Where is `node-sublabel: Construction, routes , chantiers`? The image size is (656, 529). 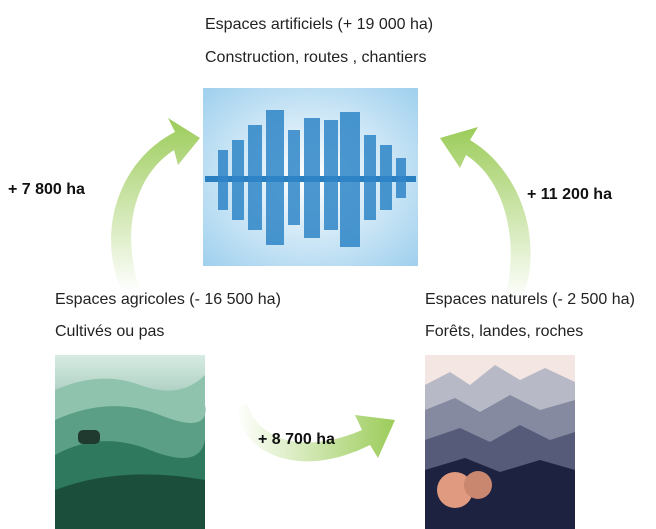
node-sublabel: Construction, routes , chantiers is located at coordinates (315, 57).